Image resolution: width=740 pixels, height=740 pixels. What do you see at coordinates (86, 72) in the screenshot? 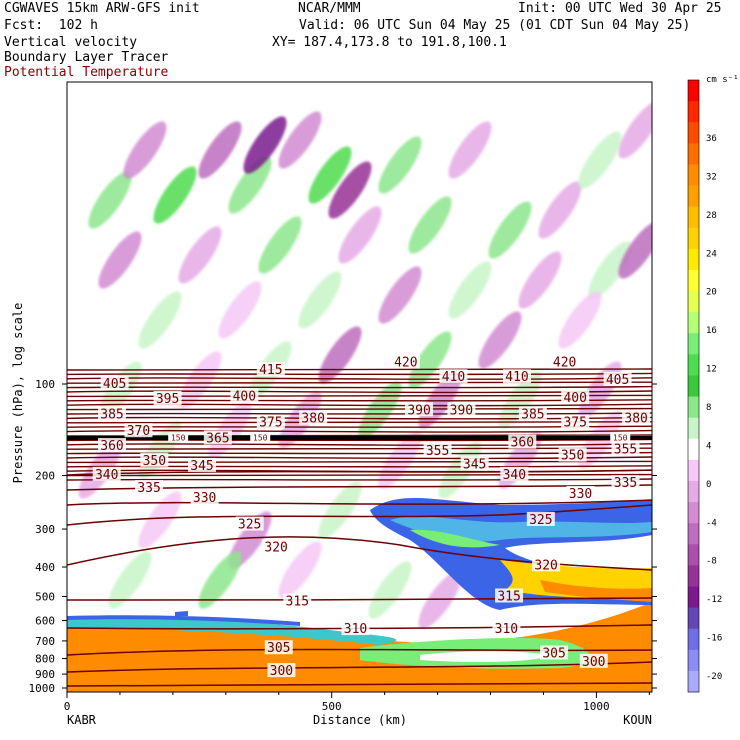
I see `field-label-potential-temperature: Potential Temperature` at bounding box center [86, 72].